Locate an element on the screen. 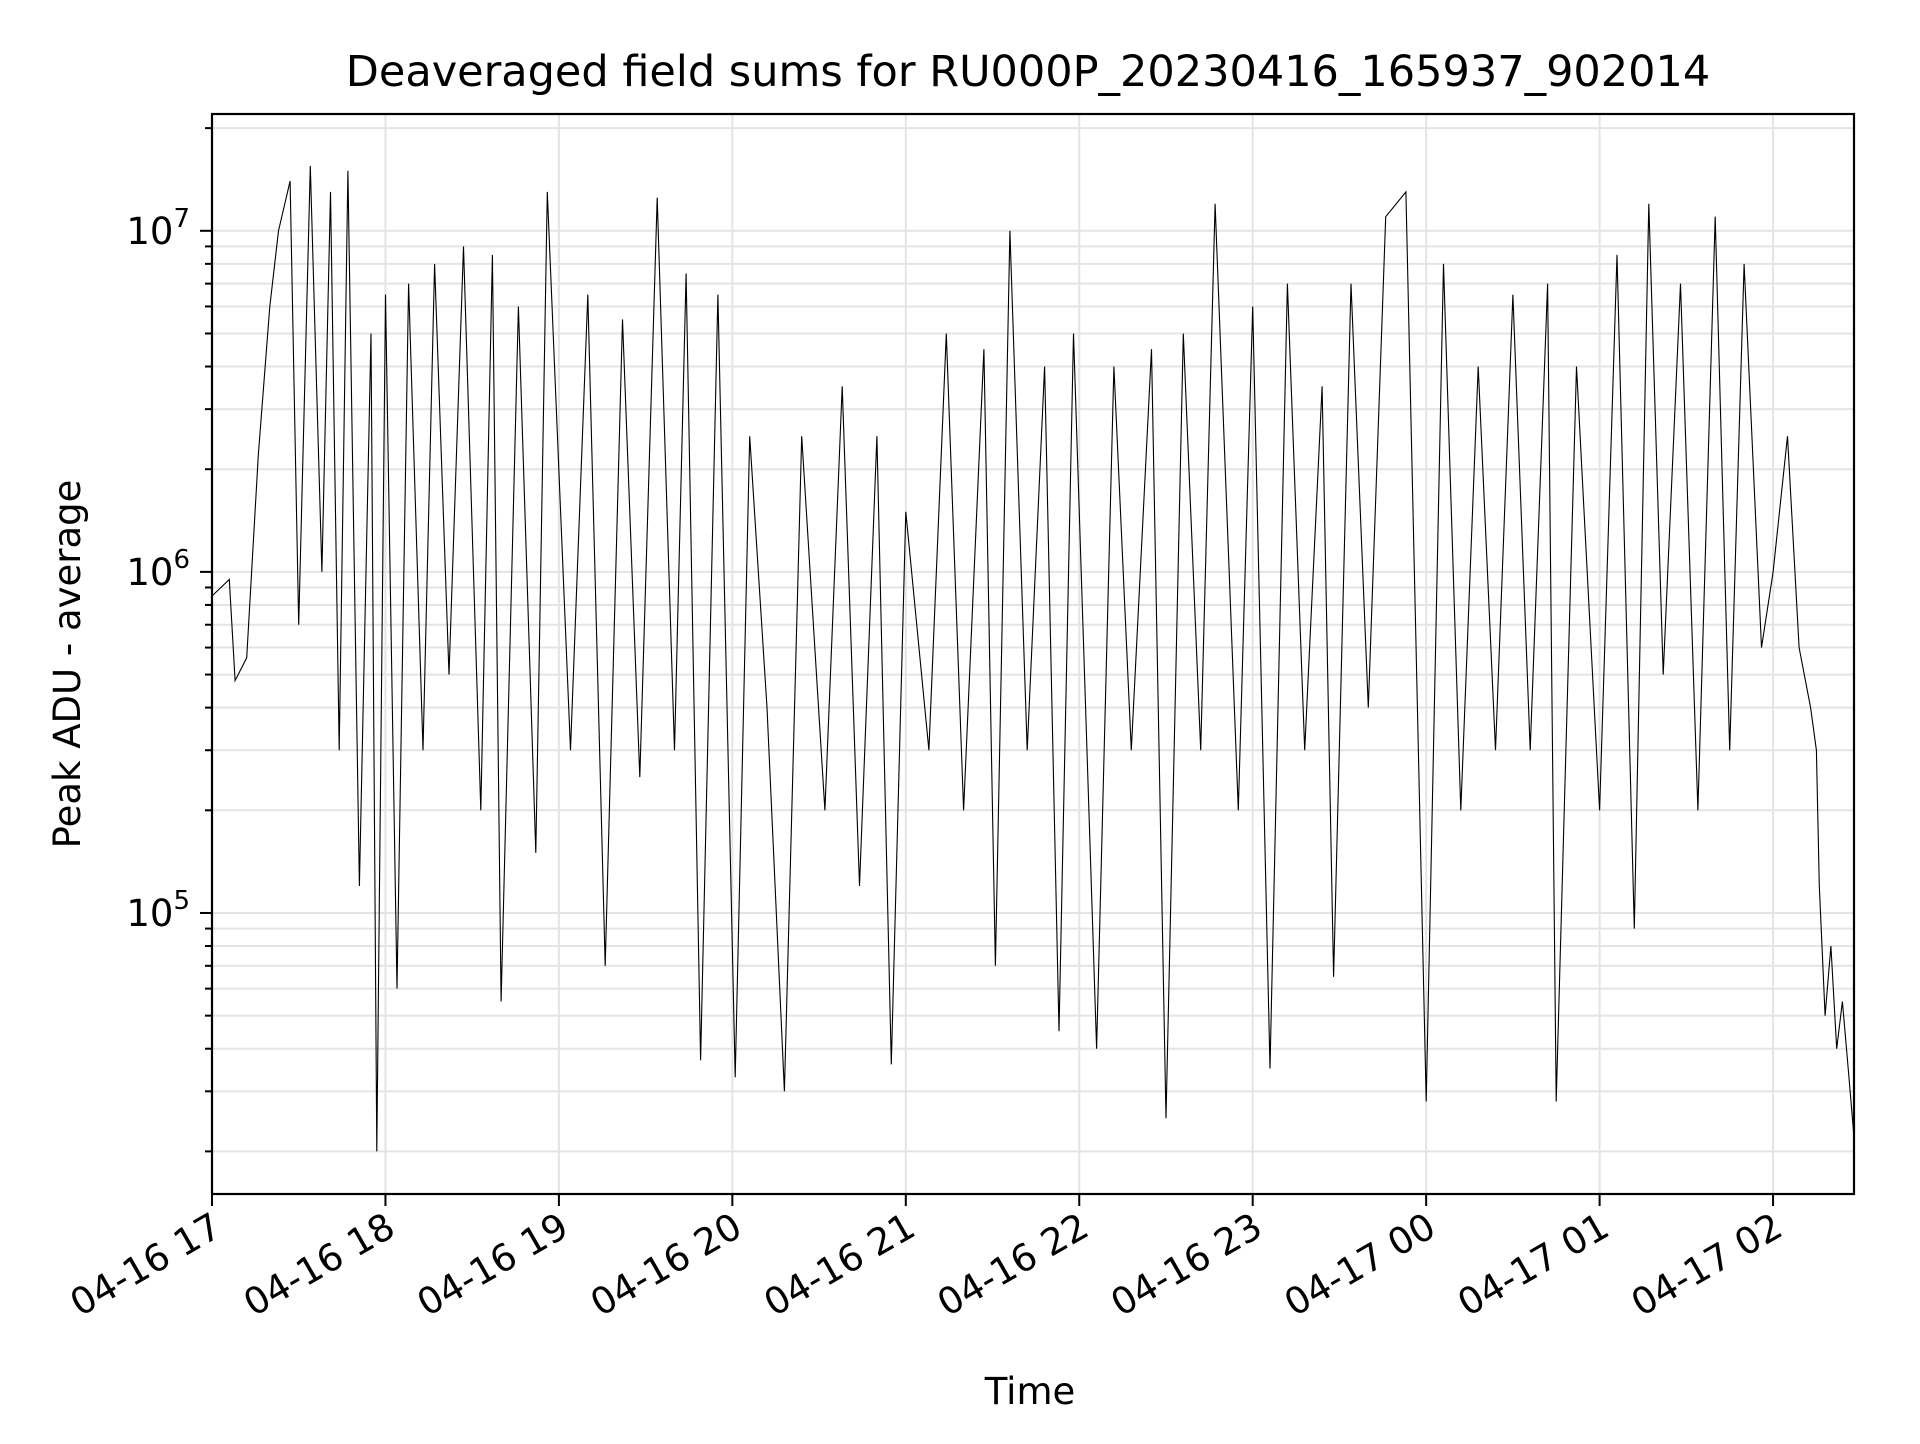  y-axis-label: Peak ADU - average is located at coordinates (67, 664).